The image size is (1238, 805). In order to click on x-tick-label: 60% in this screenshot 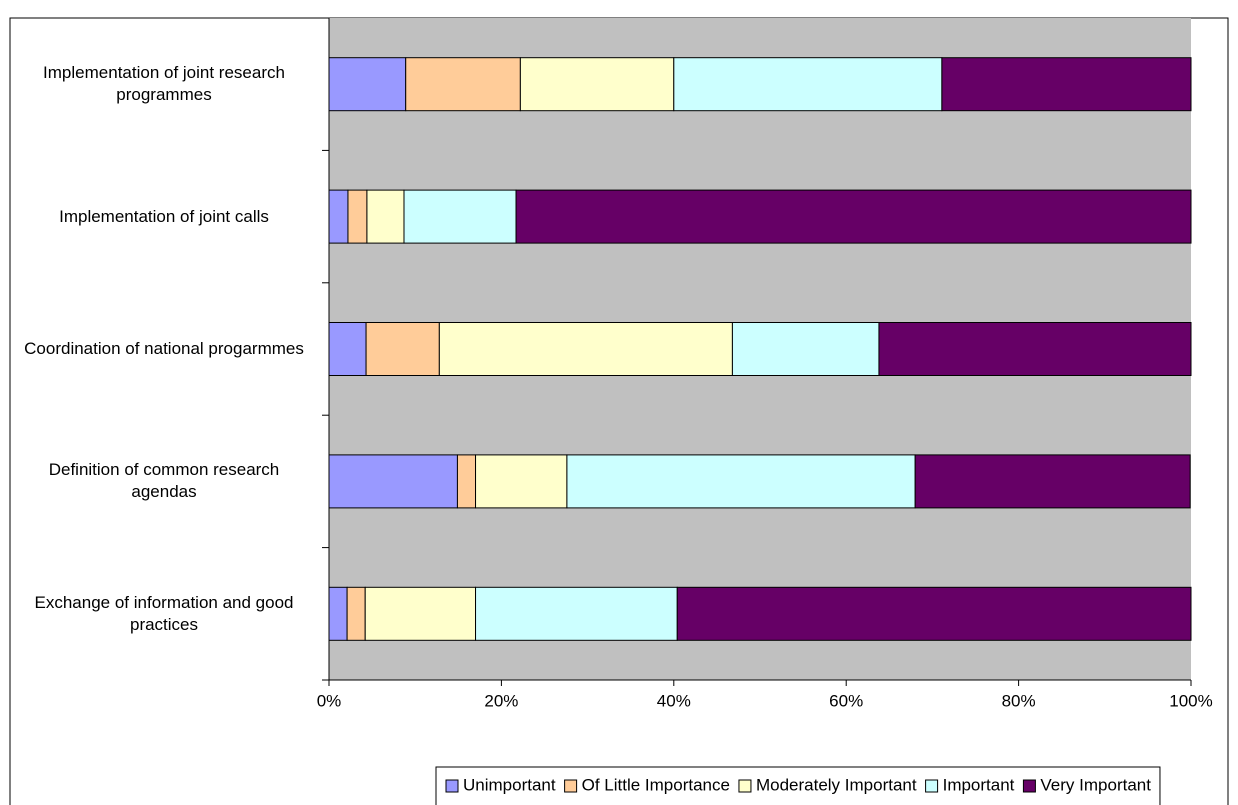, I will do `click(846, 700)`.